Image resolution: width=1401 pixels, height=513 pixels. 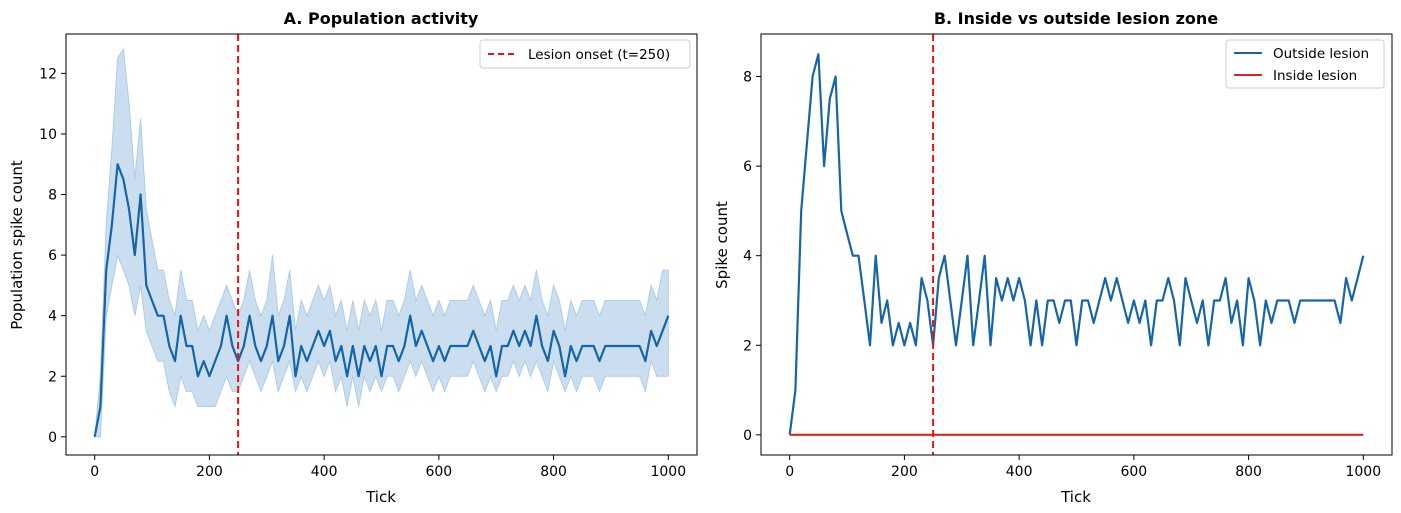 I want to click on panel-b-legend-box, so click(x=1305, y=64).